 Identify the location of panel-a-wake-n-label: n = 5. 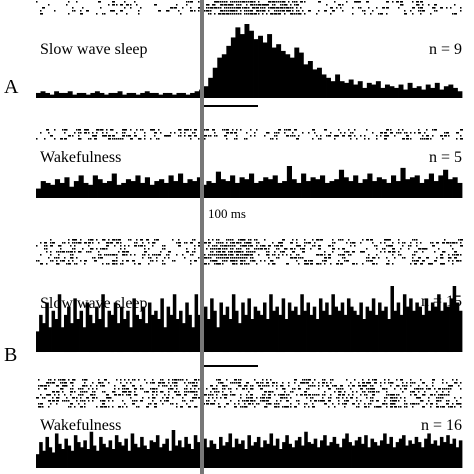
(445, 157).